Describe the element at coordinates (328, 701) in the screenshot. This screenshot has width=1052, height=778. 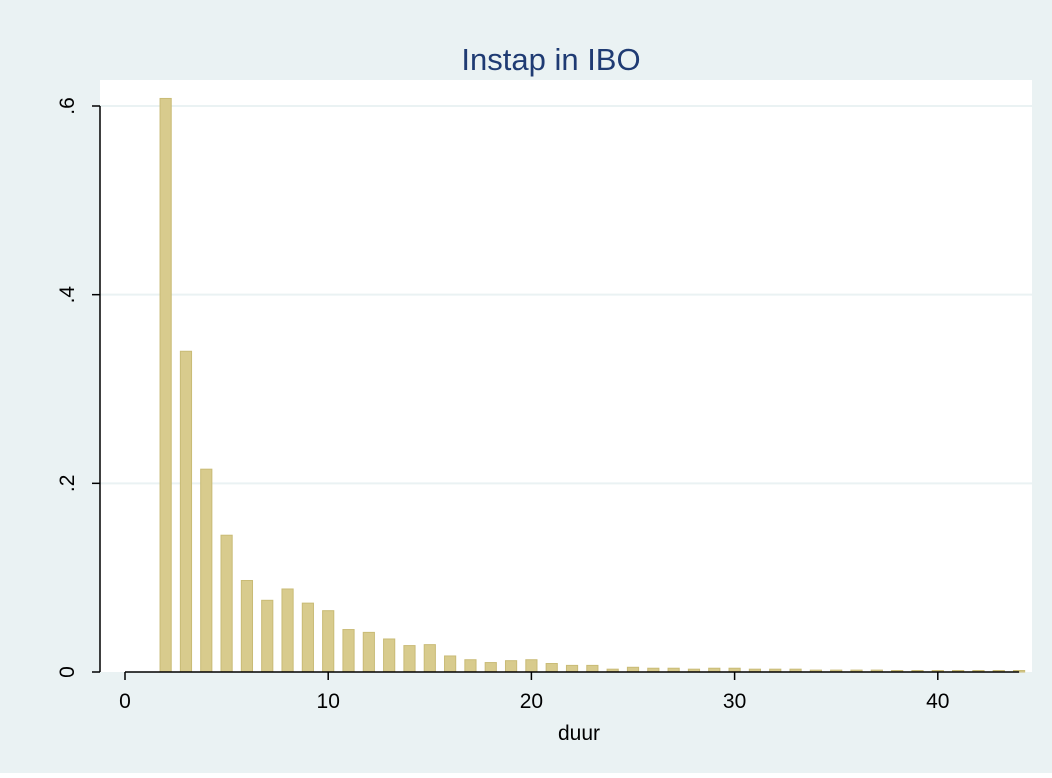
I see `x-tick-label: 10` at that location.